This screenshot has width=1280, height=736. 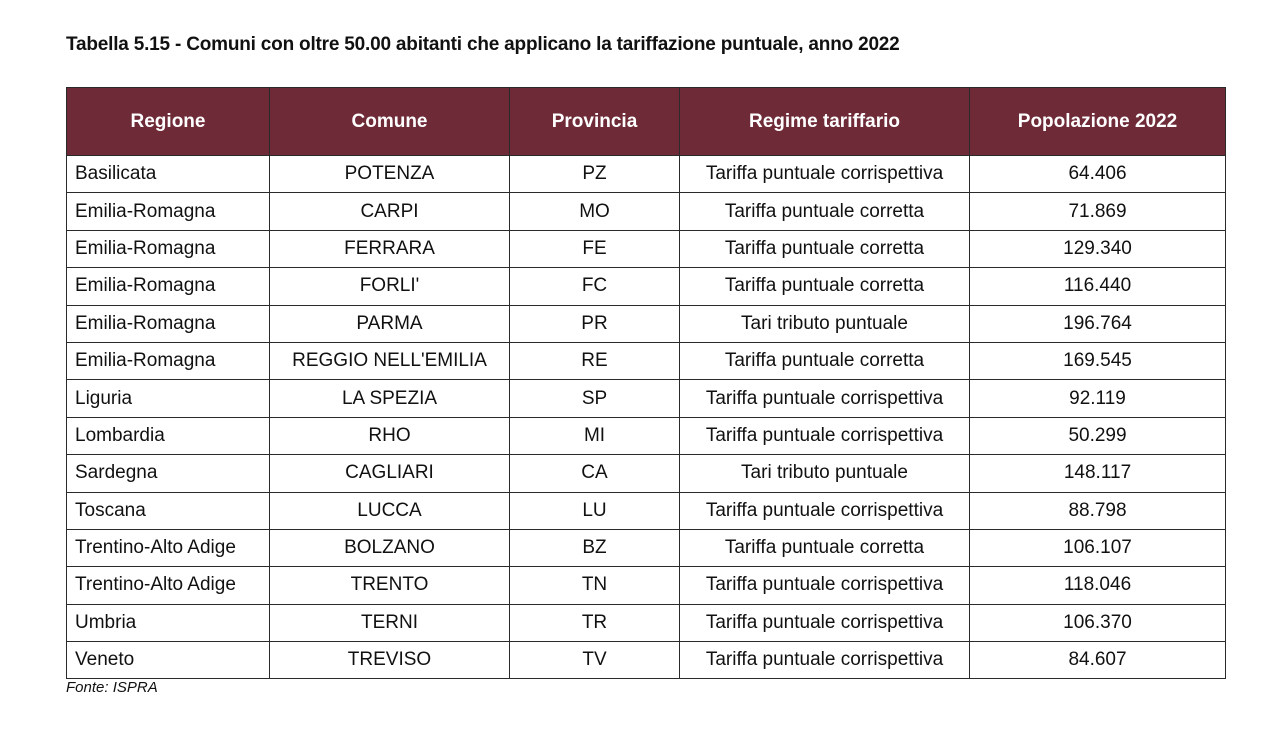 What do you see at coordinates (112, 687) in the screenshot?
I see `source-note: Fonte: ISPRA` at bounding box center [112, 687].